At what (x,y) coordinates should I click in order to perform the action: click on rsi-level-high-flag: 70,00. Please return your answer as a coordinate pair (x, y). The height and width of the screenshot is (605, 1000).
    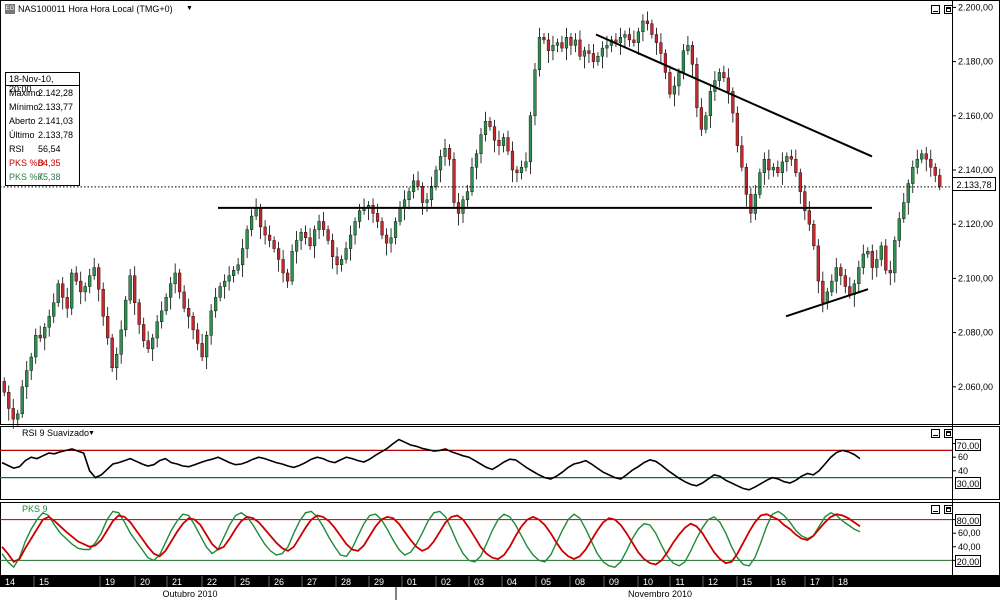
    Looking at the image, I should click on (968, 445).